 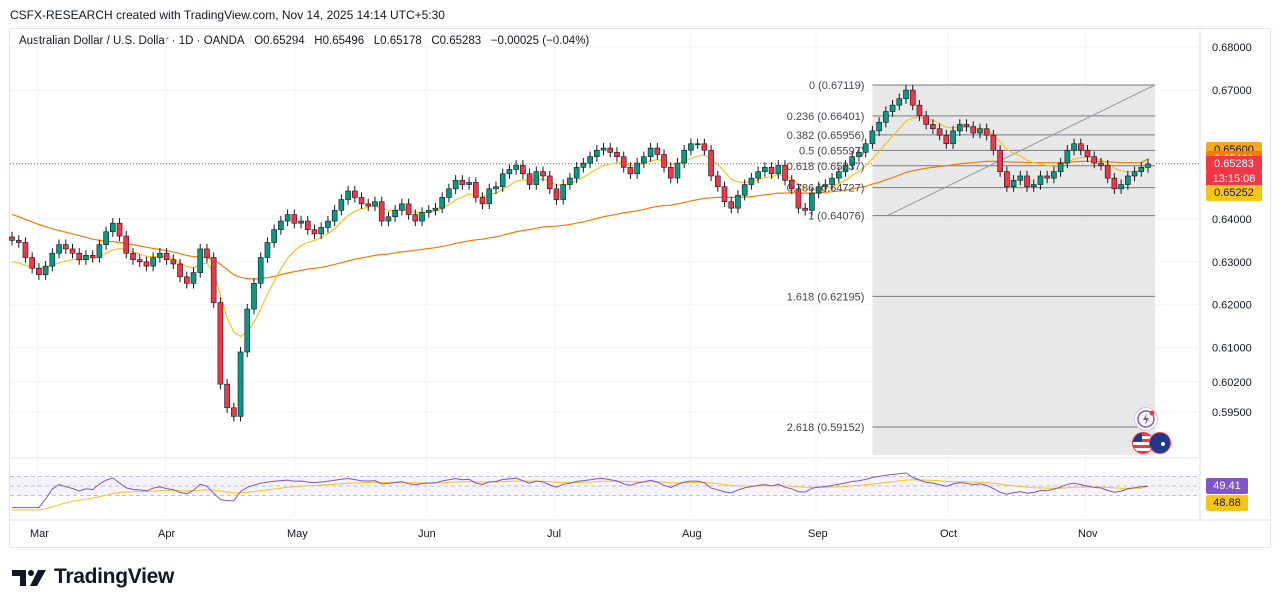 I want to click on fib-level-label: 0 (0.67119), so click(x=836, y=86).